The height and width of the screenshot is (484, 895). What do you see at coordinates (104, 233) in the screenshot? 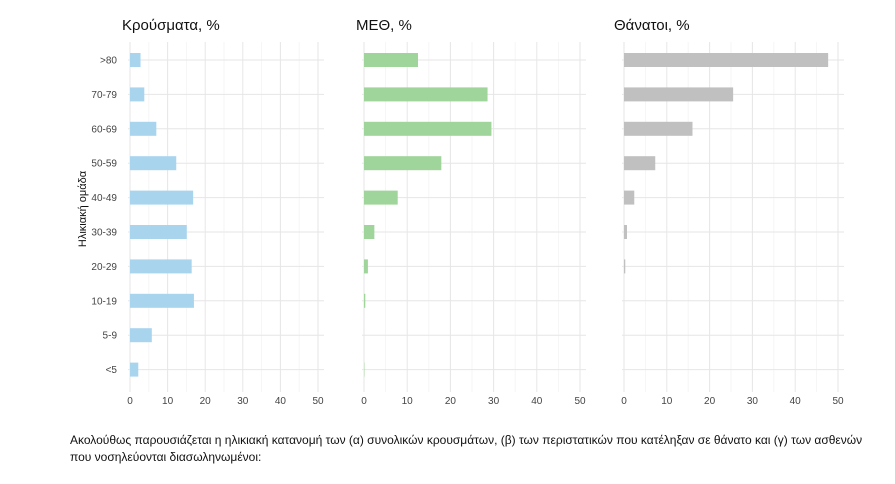
I see `category-label: 30-39` at bounding box center [104, 233].